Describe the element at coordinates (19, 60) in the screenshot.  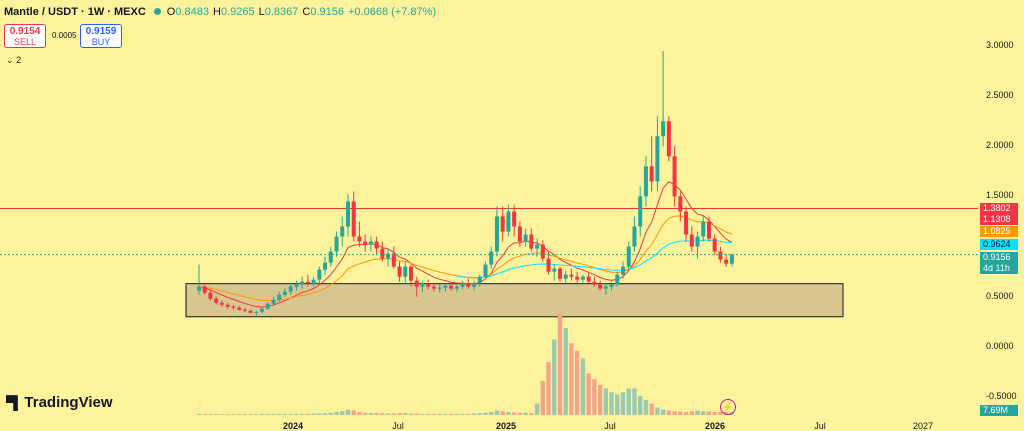
I see `indicator-count: 2` at that location.